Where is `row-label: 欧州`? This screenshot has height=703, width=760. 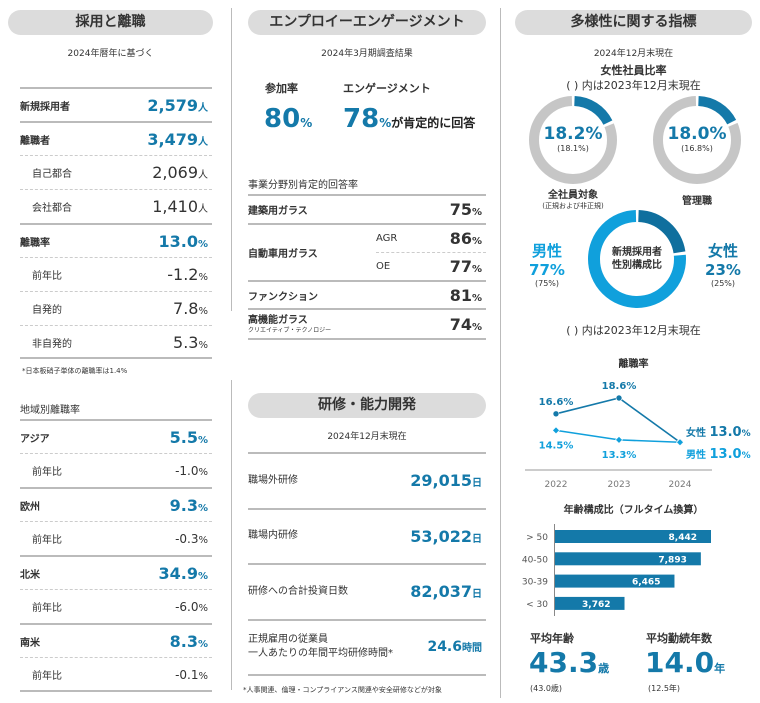 row-label: 欧州 is located at coordinates (30, 507).